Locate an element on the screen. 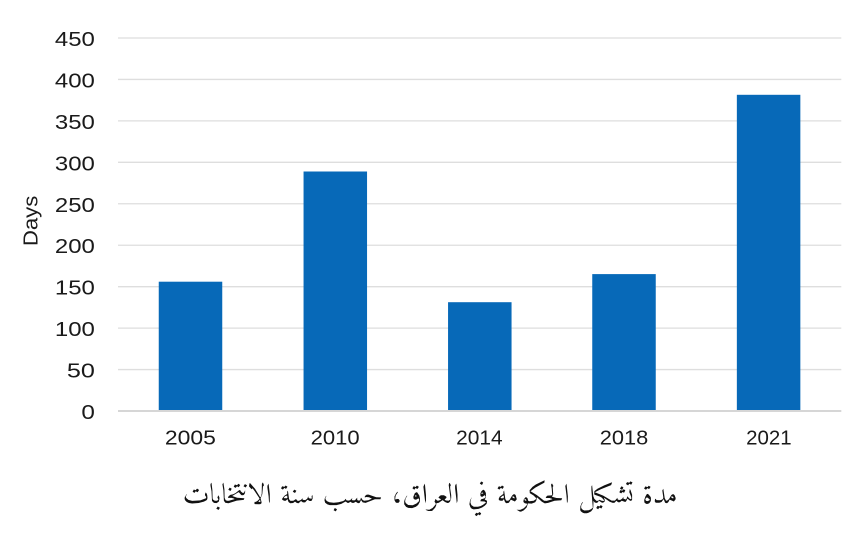 The image size is (857, 539). svg-text: 0 is located at coordinates (88, 412).